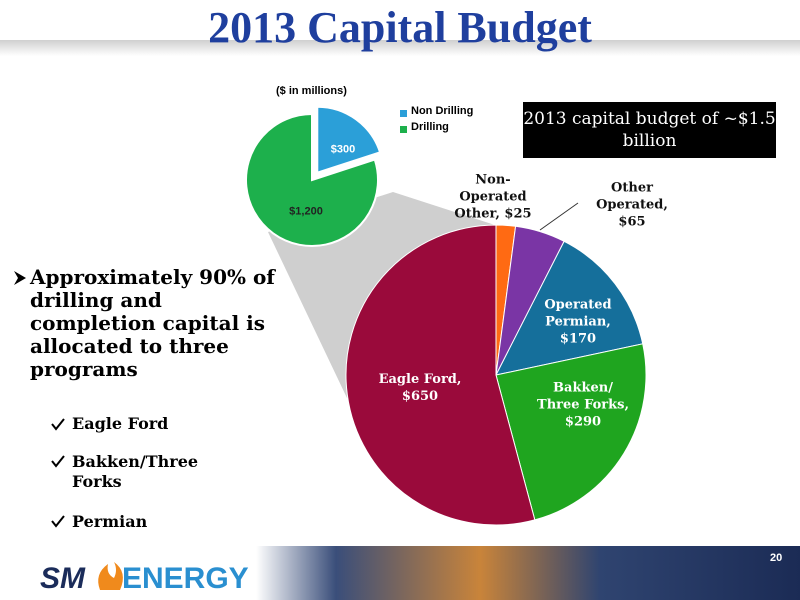 The height and width of the screenshot is (600, 800). Describe the element at coordinates (135, 471) in the screenshot. I see `sub-bullet: Bakken/Three Forks` at that location.